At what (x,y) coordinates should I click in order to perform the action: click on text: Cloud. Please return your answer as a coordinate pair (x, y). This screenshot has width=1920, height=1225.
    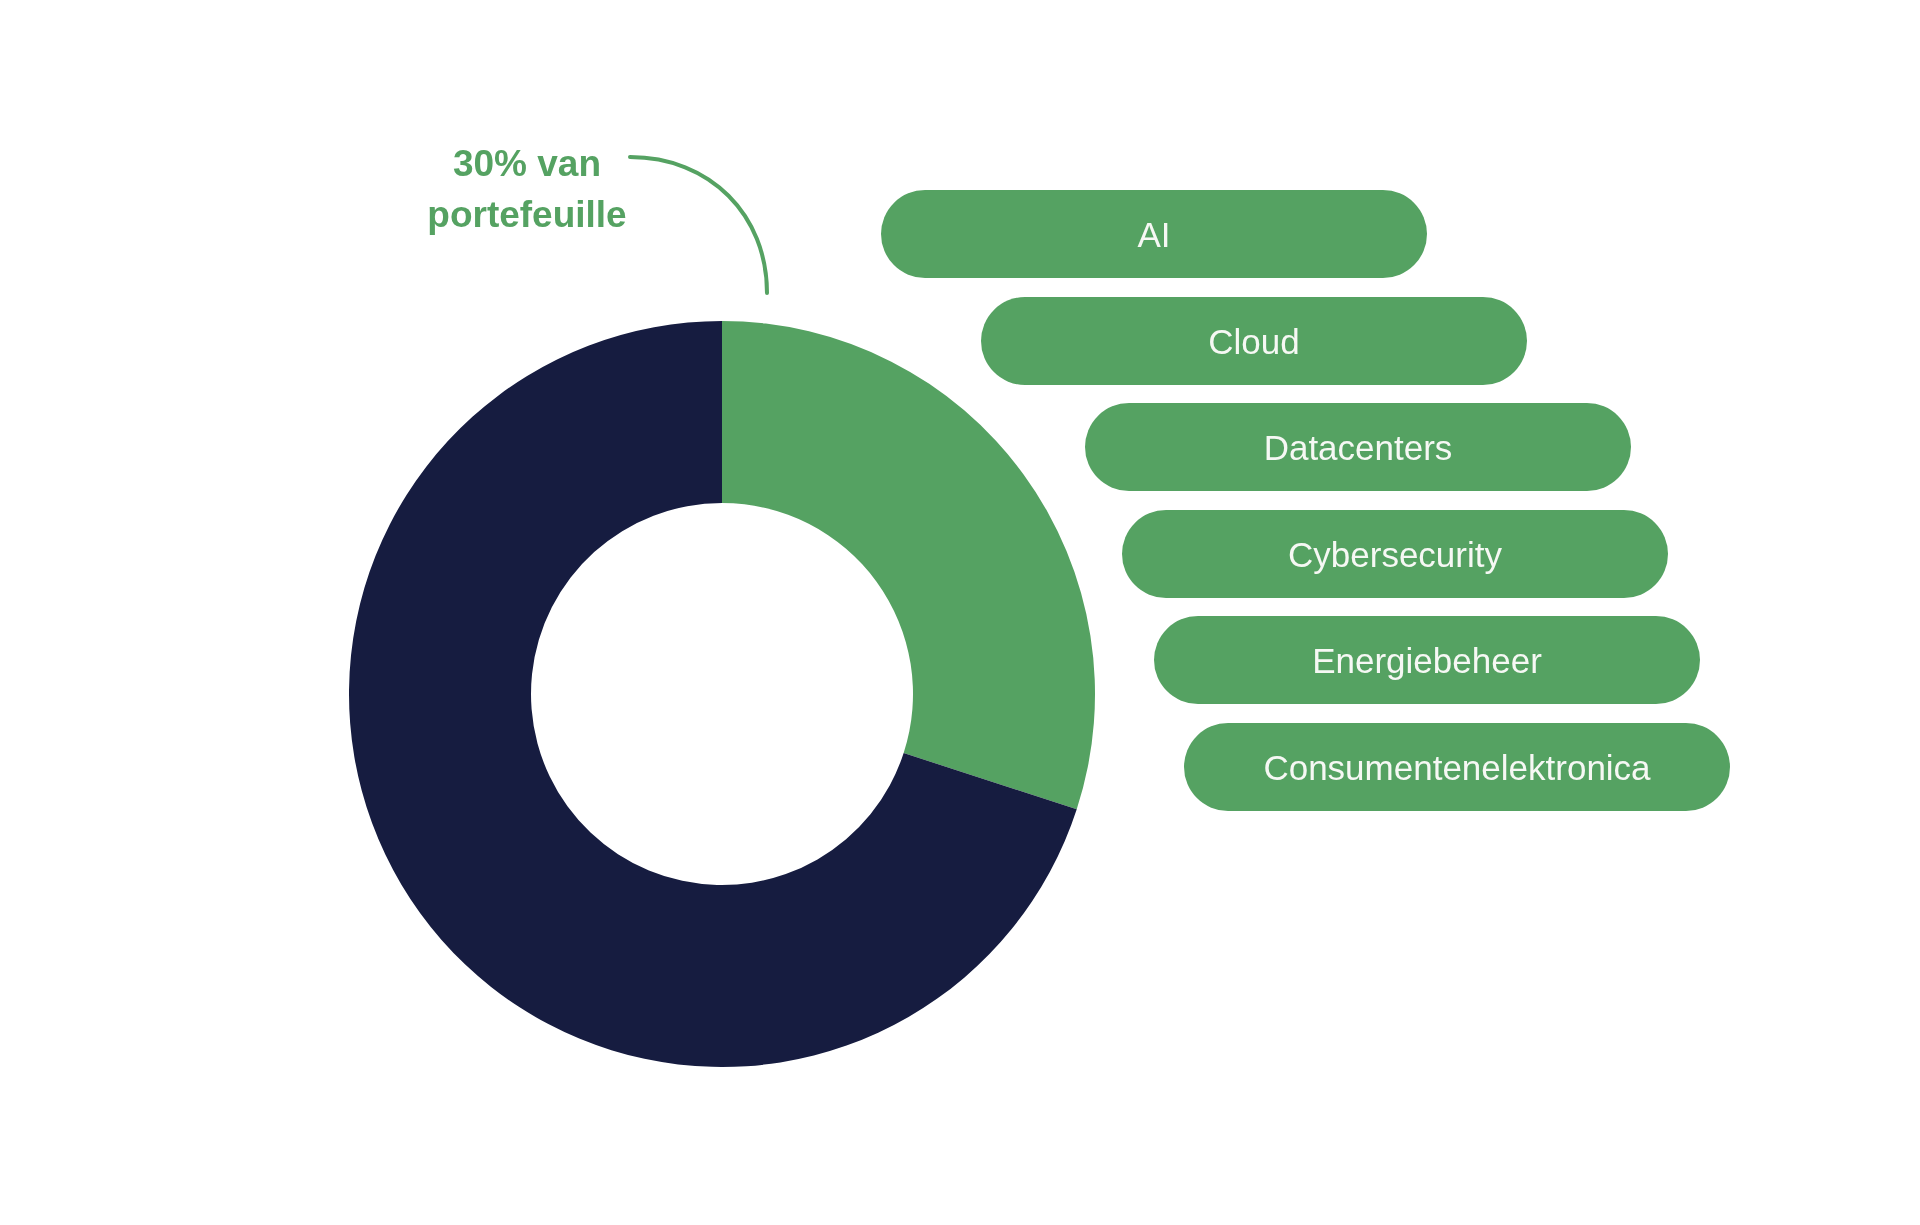
    Looking at the image, I should click on (1254, 341).